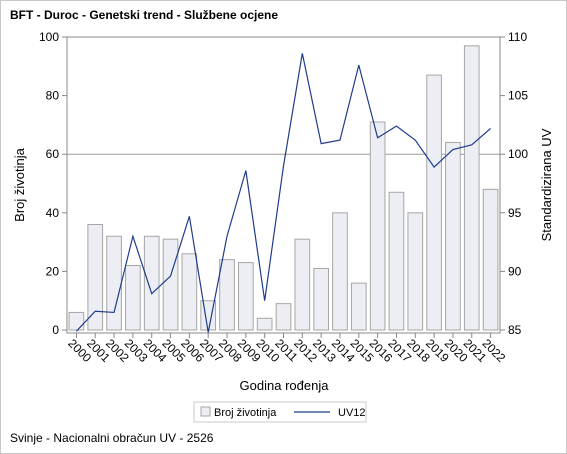 The width and height of the screenshot is (567, 454). What do you see at coordinates (471, 188) in the screenshot?
I see `bar-2021` at bounding box center [471, 188].